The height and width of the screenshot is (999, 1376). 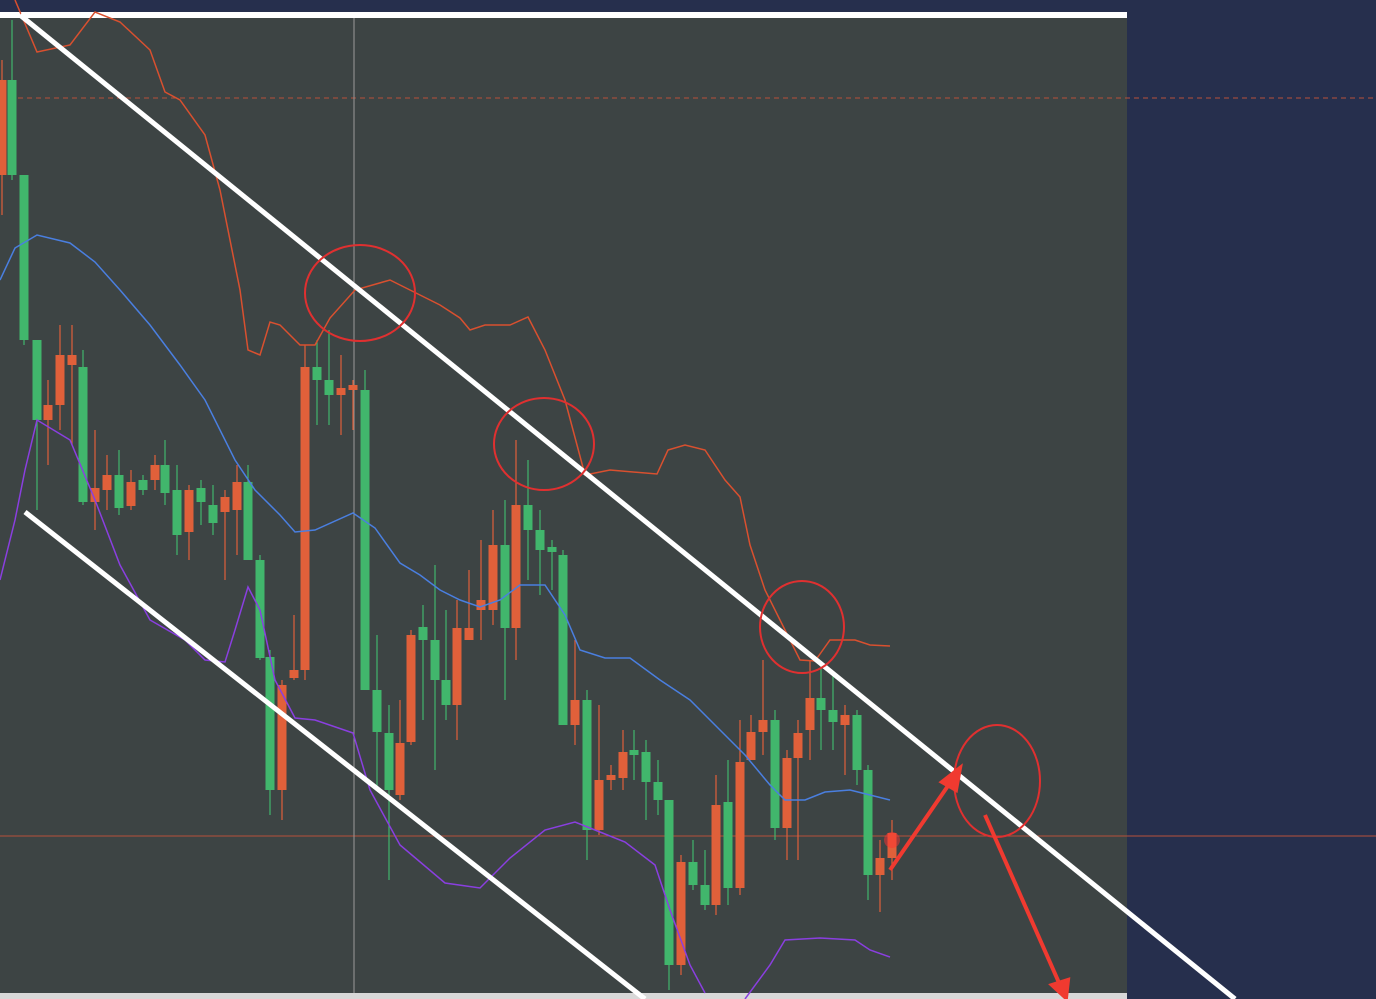 I want to click on lower-band, so click(x=817, y=968).